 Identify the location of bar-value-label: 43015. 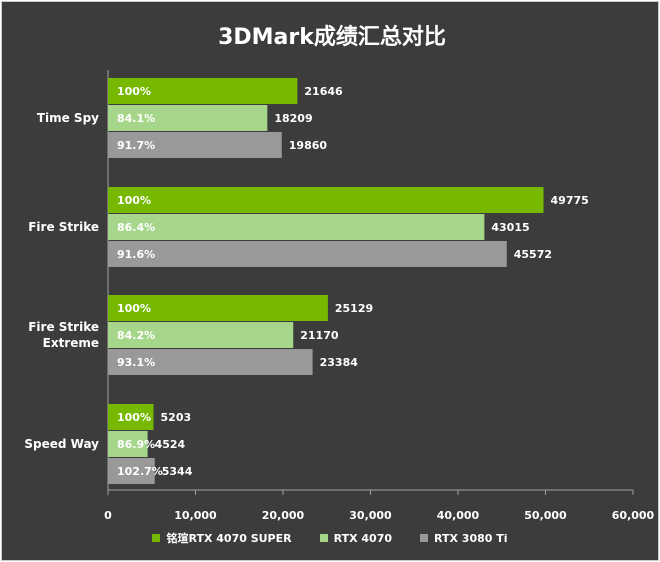
(510, 227).